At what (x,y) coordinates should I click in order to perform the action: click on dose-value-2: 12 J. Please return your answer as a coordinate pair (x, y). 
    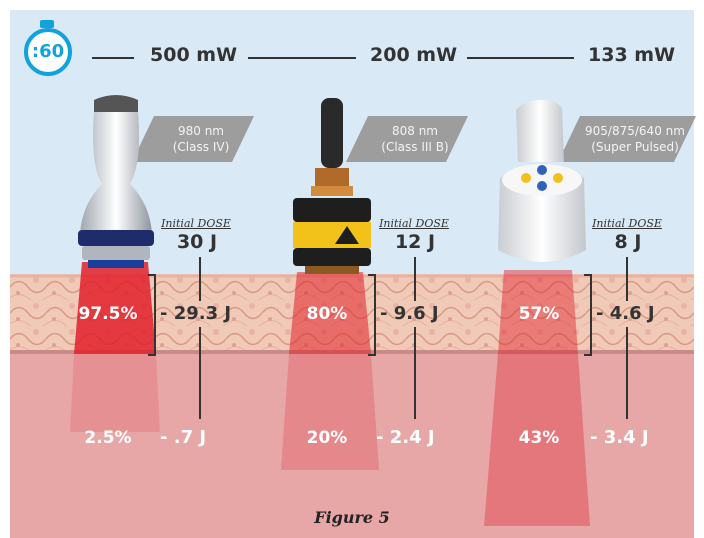
    Looking at the image, I should click on (415, 242).